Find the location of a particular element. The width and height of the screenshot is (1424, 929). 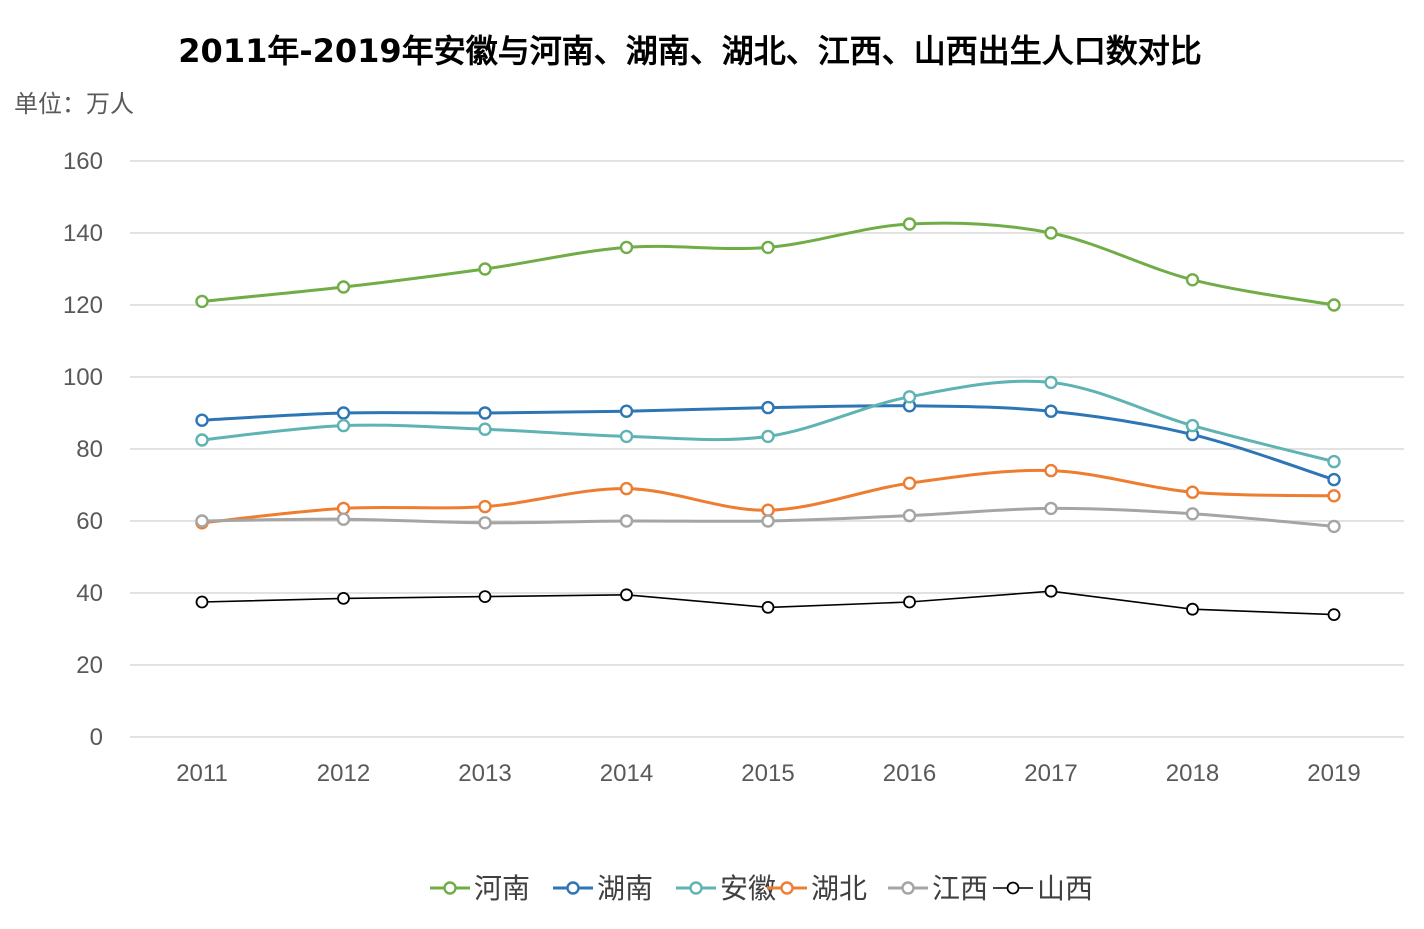

unit-label: 单位：万人 is located at coordinates (74, 104).